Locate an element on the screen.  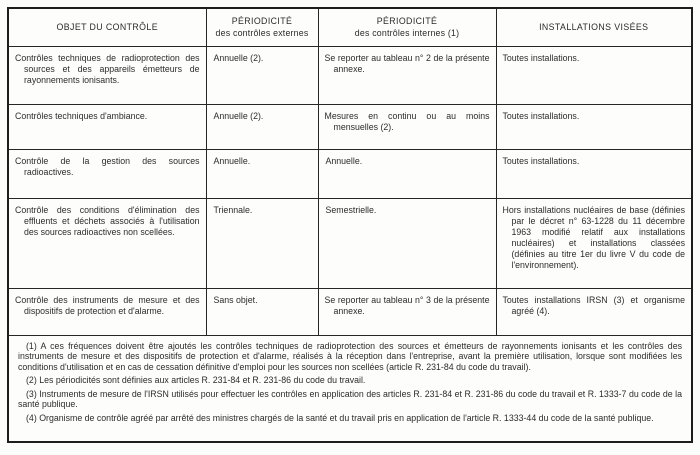
header-installations-visees: INSTALLATIONS VISÉES is located at coordinates (593, 28).